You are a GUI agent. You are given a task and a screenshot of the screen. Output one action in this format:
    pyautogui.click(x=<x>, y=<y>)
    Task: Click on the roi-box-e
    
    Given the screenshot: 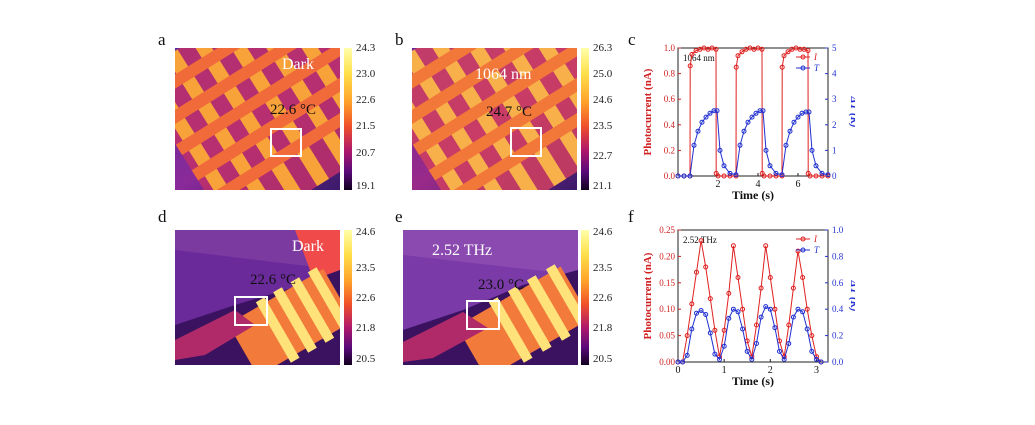 What is the action you would take?
    pyautogui.click(x=483, y=315)
    